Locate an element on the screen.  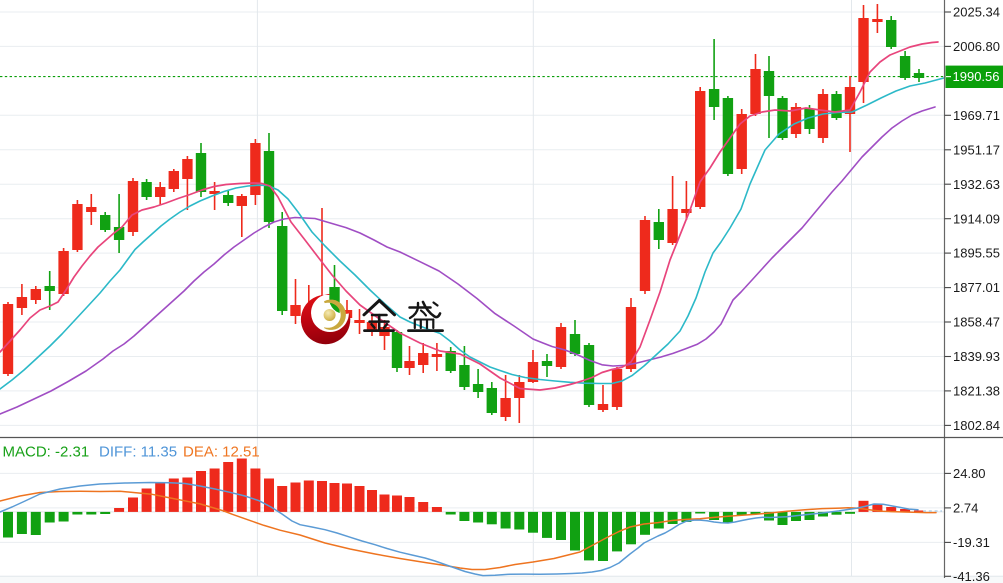
svg-text: 1839.93 is located at coordinates (976, 356).